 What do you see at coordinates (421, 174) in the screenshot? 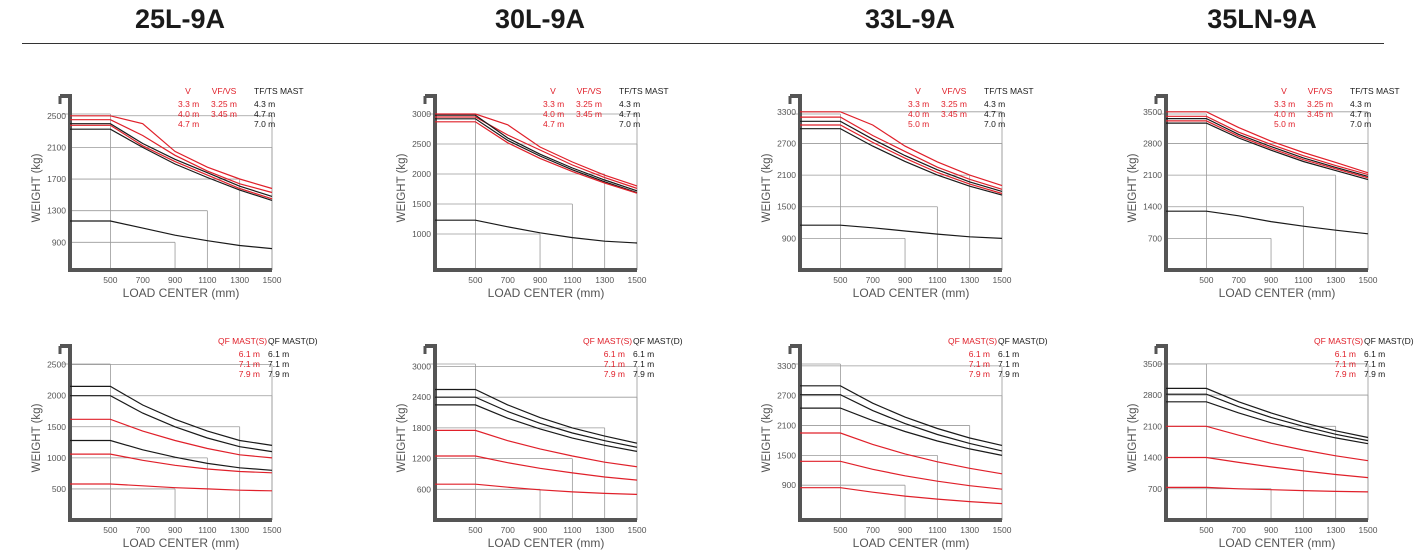
I see `y-tick-label: 2000` at bounding box center [421, 174].